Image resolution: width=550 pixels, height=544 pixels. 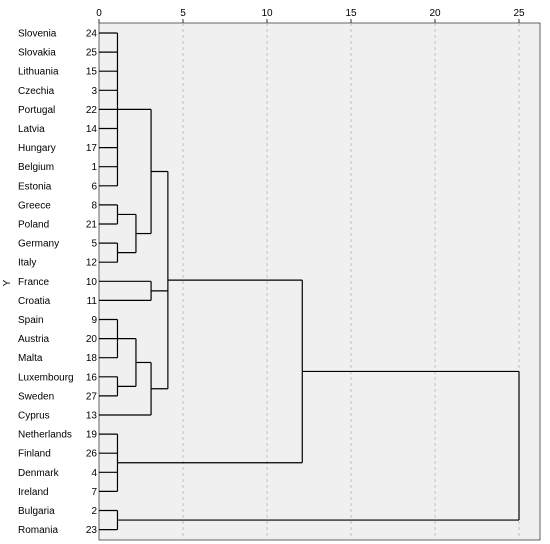 What do you see at coordinates (94, 186) in the screenshot?
I see `leaf-id: 6` at bounding box center [94, 186].